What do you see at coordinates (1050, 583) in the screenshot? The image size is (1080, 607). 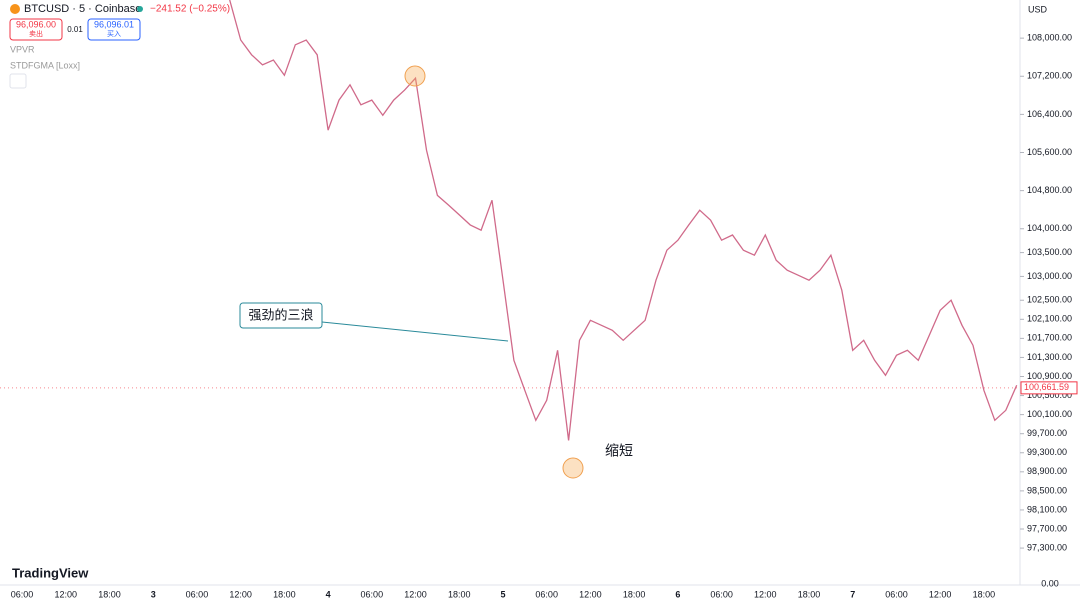 I see `volume-axis-label: 0.00` at bounding box center [1050, 583].